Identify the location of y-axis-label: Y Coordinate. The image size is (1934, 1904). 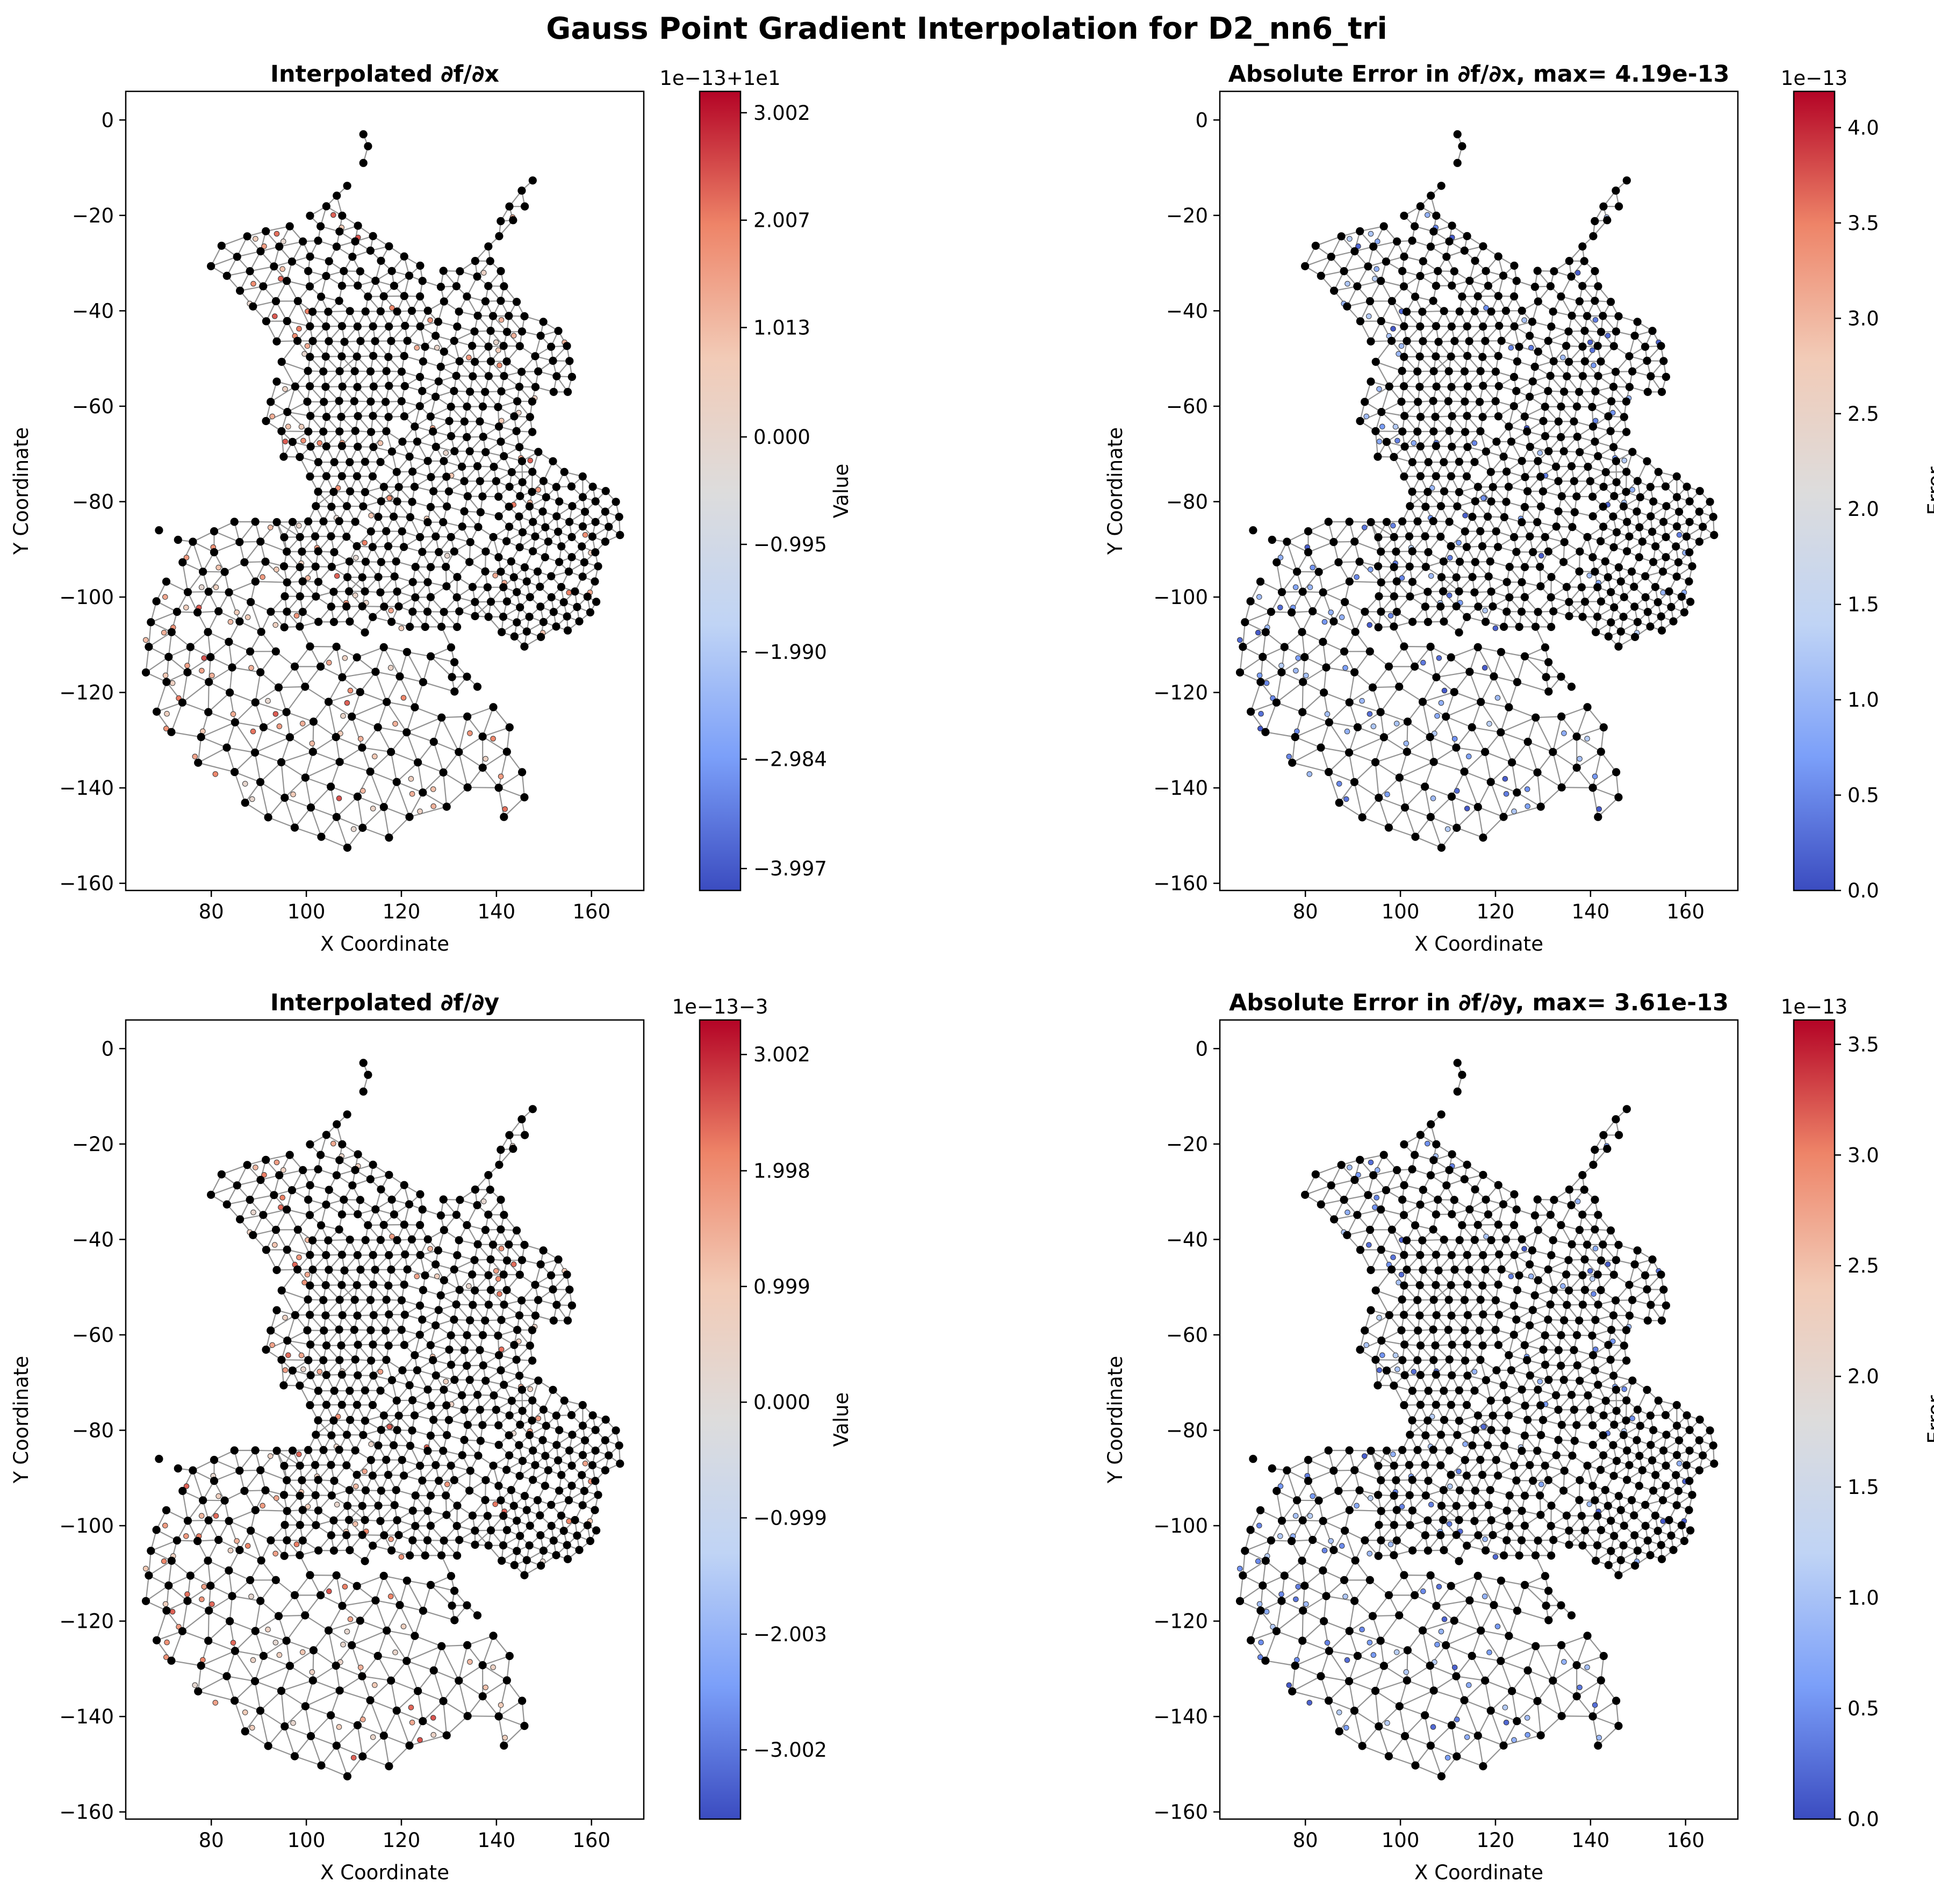
(21, 1420).